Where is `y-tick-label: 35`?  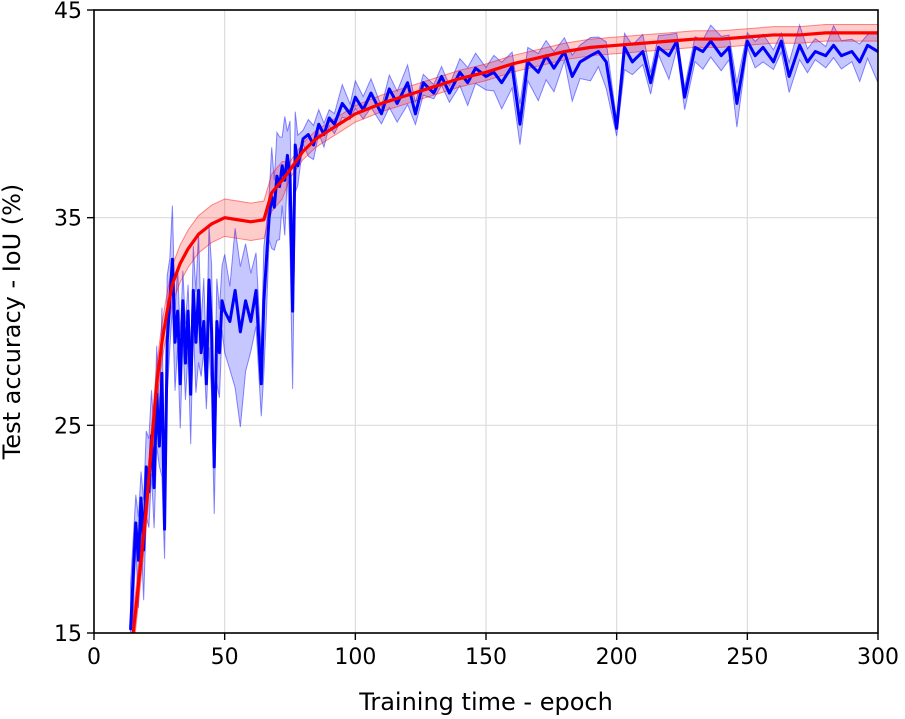 y-tick-label: 35 is located at coordinates (68, 219).